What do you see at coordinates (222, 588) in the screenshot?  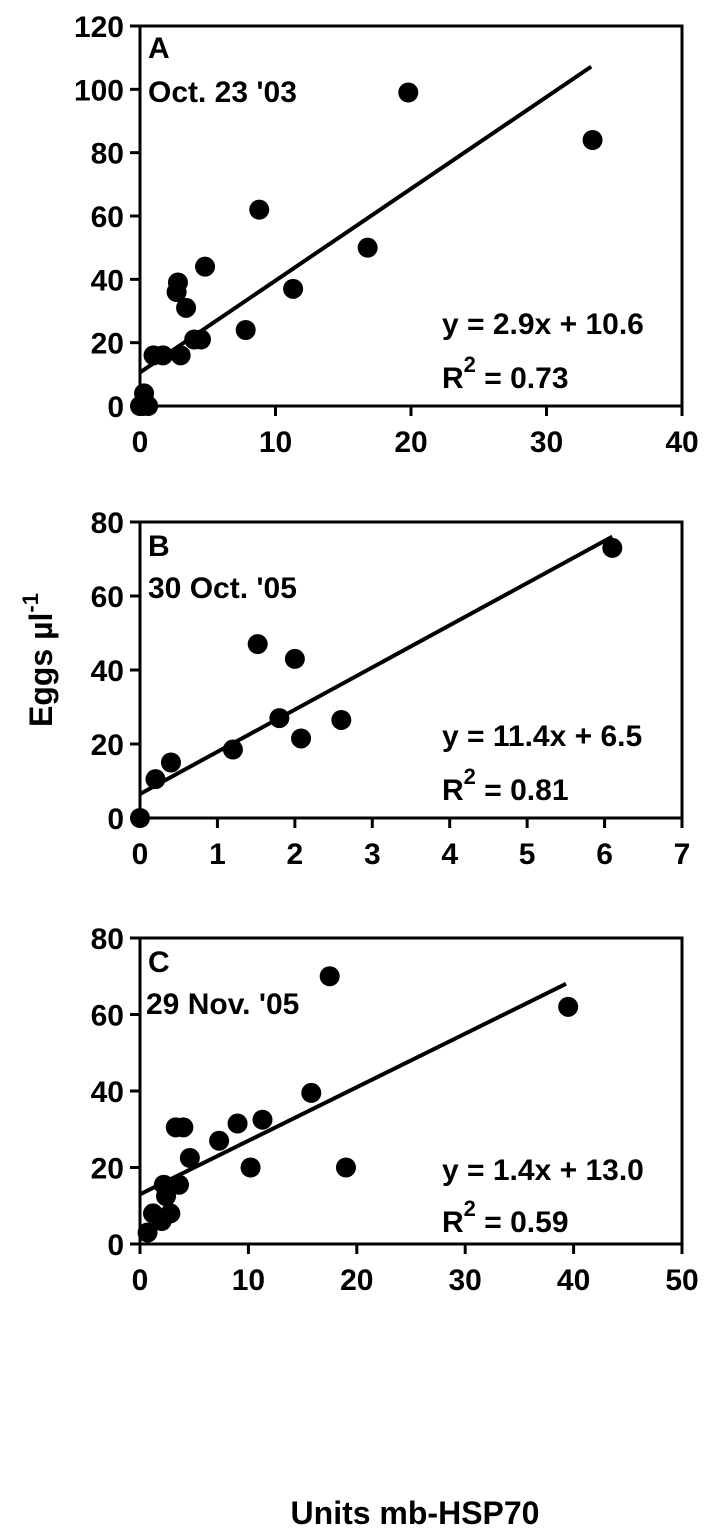 I see `panel-date: 30 Oct. '05` at bounding box center [222, 588].